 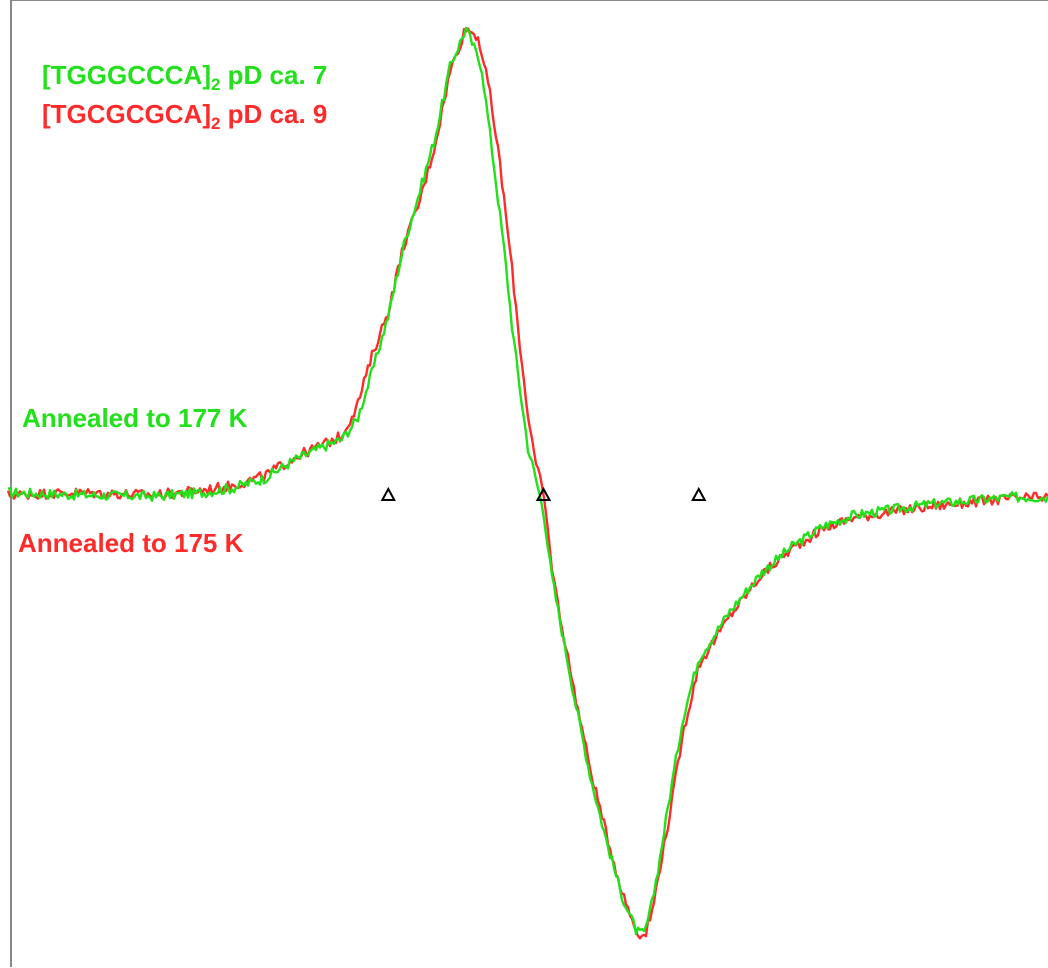 What do you see at coordinates (131, 543) in the screenshot?
I see `annotation-annealed-175k: Annealed to 175 K` at bounding box center [131, 543].